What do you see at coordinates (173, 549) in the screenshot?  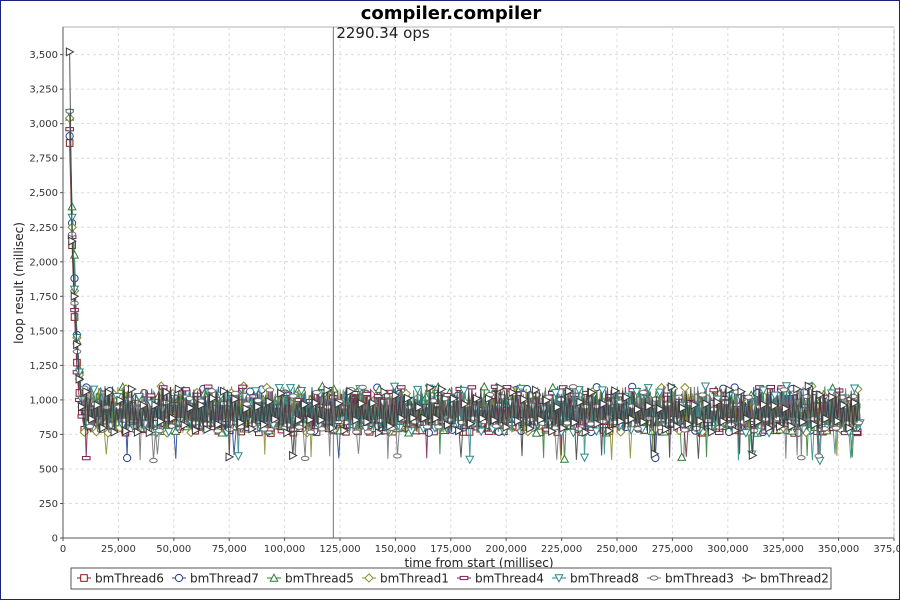 I see `x-tick-label: 50,000` at bounding box center [173, 549].